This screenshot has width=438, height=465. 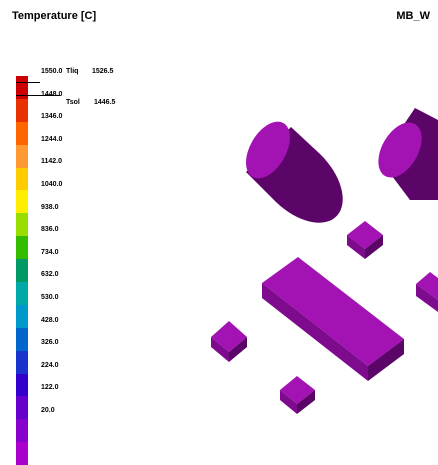 What do you see at coordinates (28, 82) in the screenshot?
I see `tliq-marker-line` at bounding box center [28, 82].